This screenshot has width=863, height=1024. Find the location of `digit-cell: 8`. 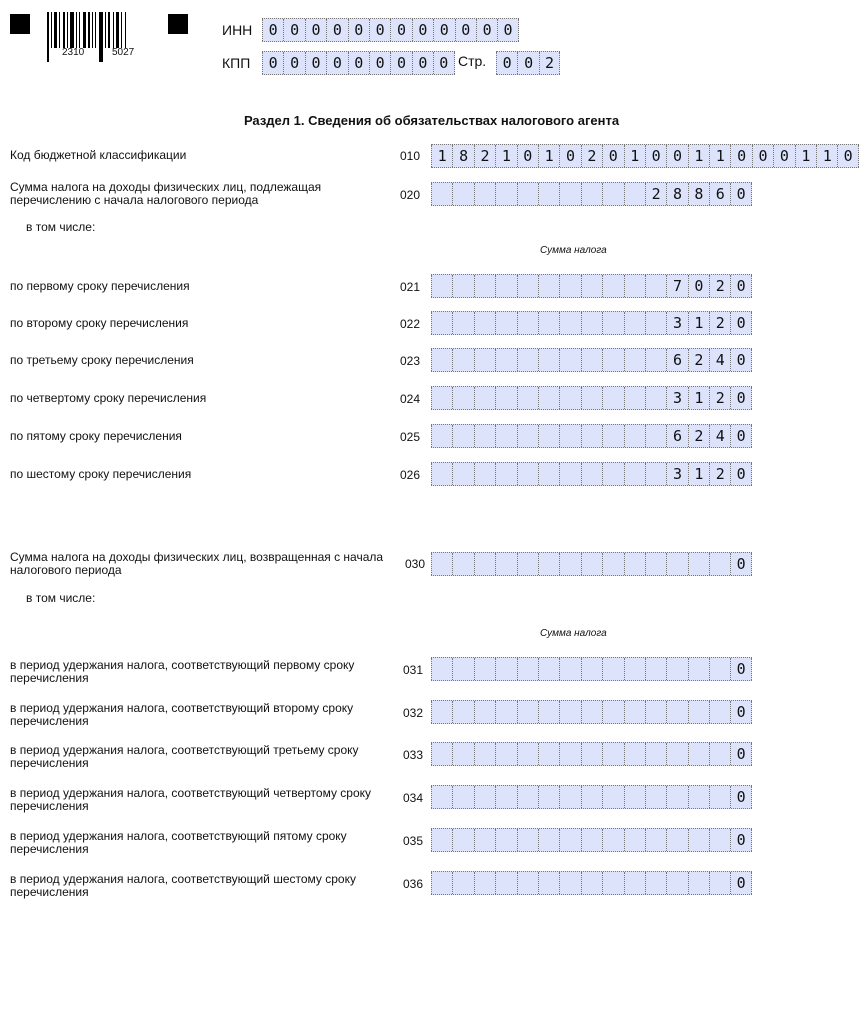

digit-cell: 8 is located at coordinates (462, 156).